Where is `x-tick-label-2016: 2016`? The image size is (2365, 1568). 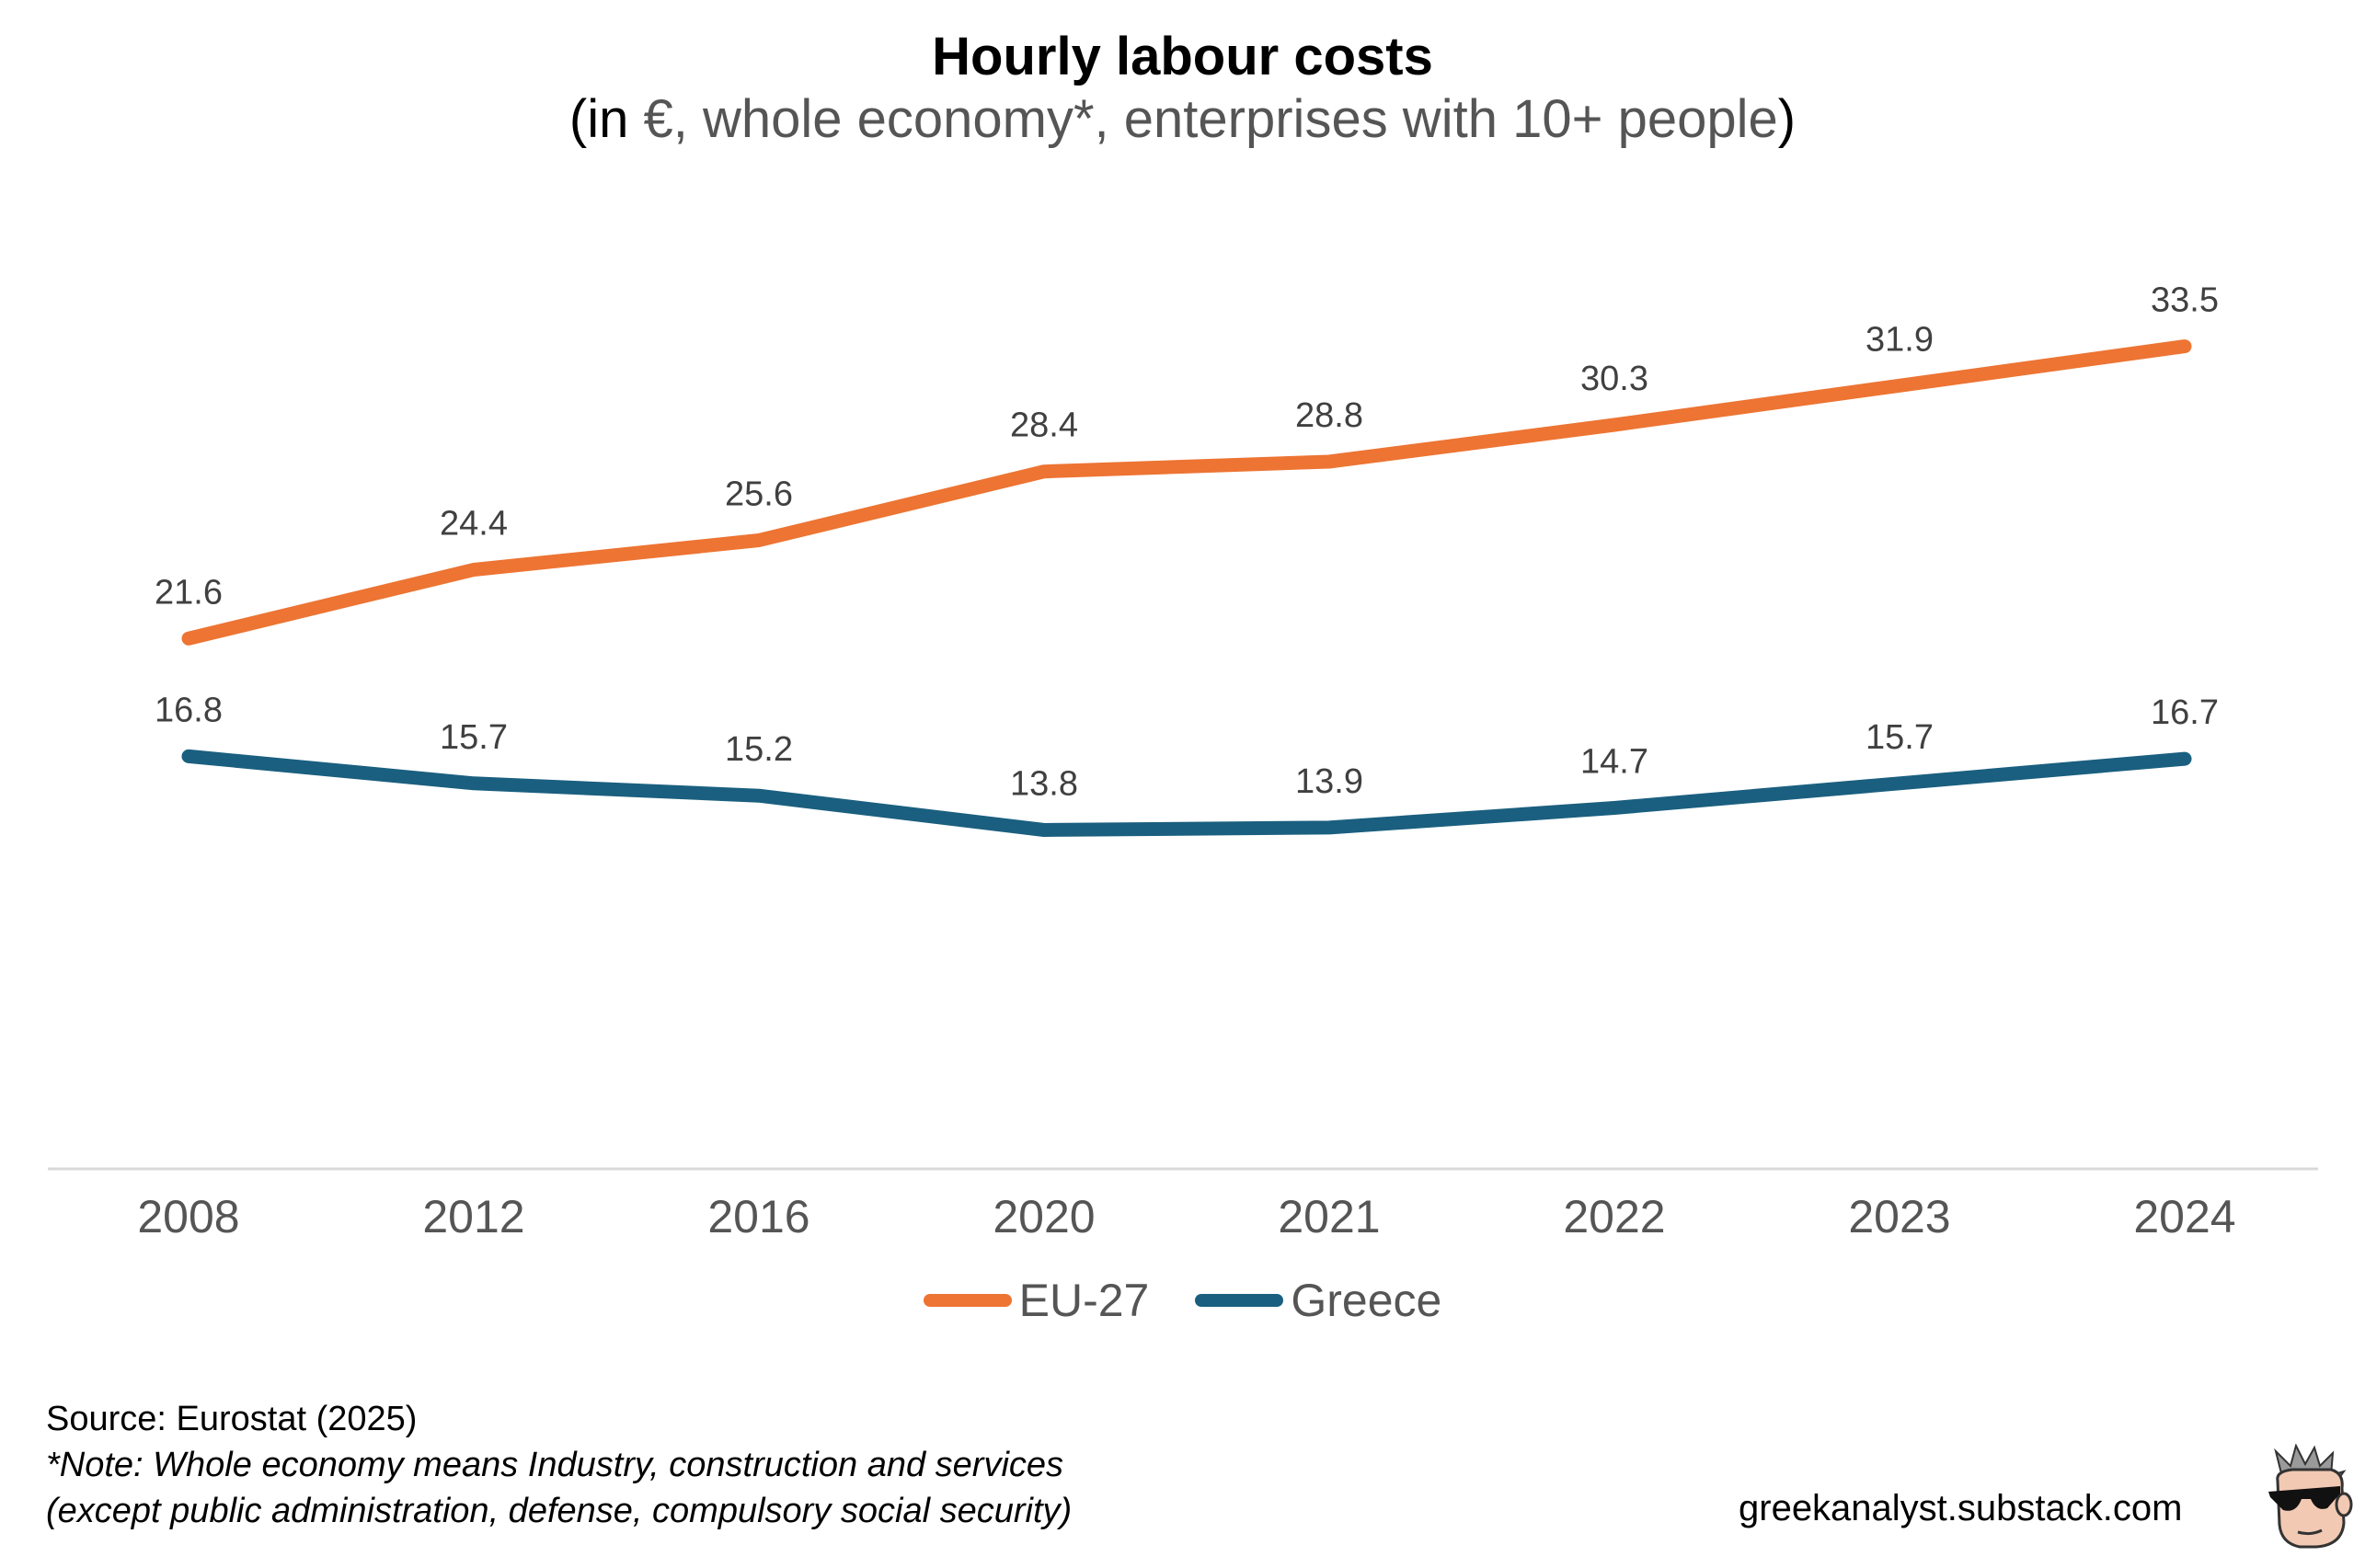
x-tick-label-2016: 2016 is located at coordinates (758, 1216).